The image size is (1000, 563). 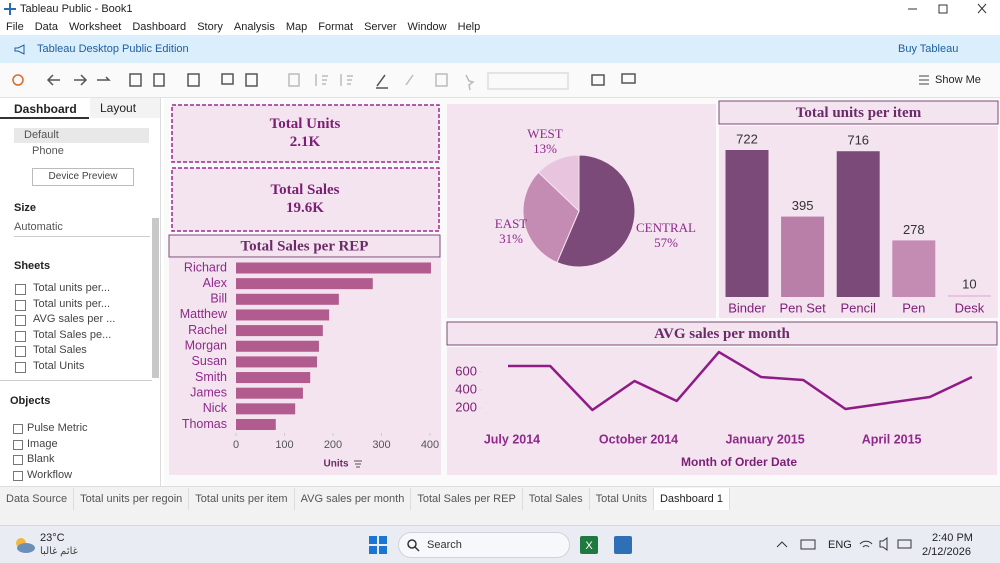 What do you see at coordinates (305, 208) in the screenshot?
I see `kpi-value: 19.6K` at bounding box center [305, 208].